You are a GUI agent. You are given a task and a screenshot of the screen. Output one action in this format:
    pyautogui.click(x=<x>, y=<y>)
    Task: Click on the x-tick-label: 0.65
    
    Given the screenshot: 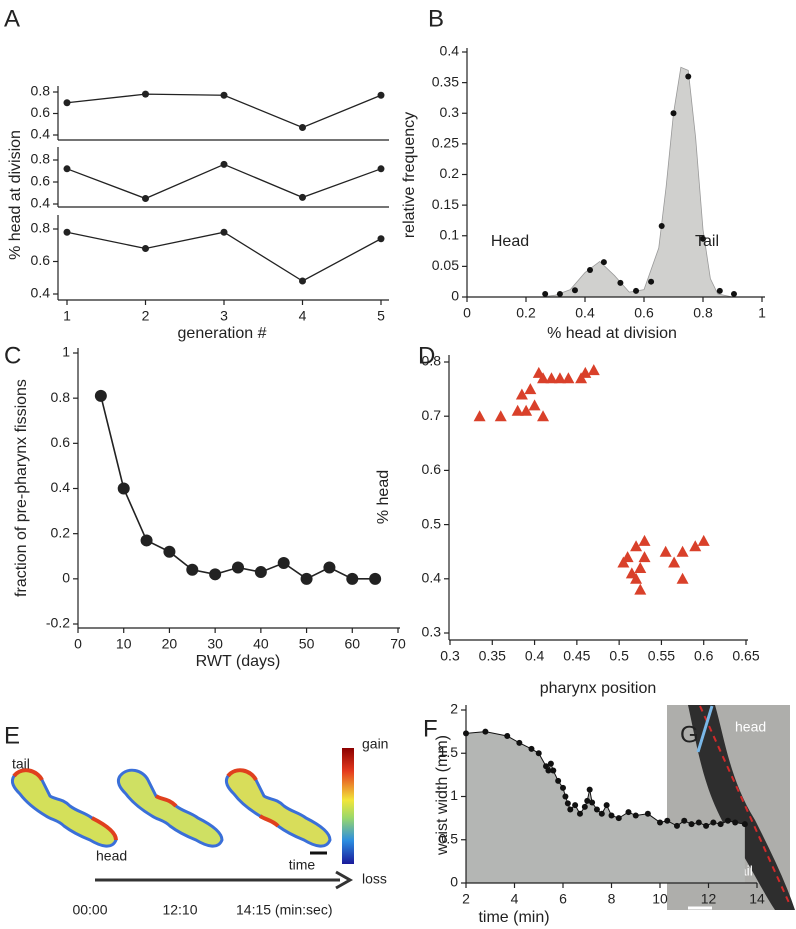 What is the action you would take?
    pyautogui.click(x=745, y=656)
    